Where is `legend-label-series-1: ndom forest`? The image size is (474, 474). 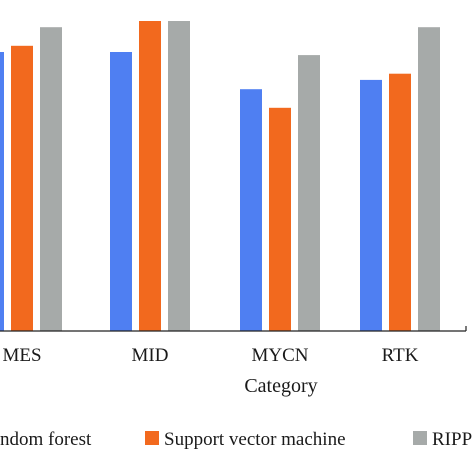 legend-label-series-1: ndom forest is located at coordinates (46, 439).